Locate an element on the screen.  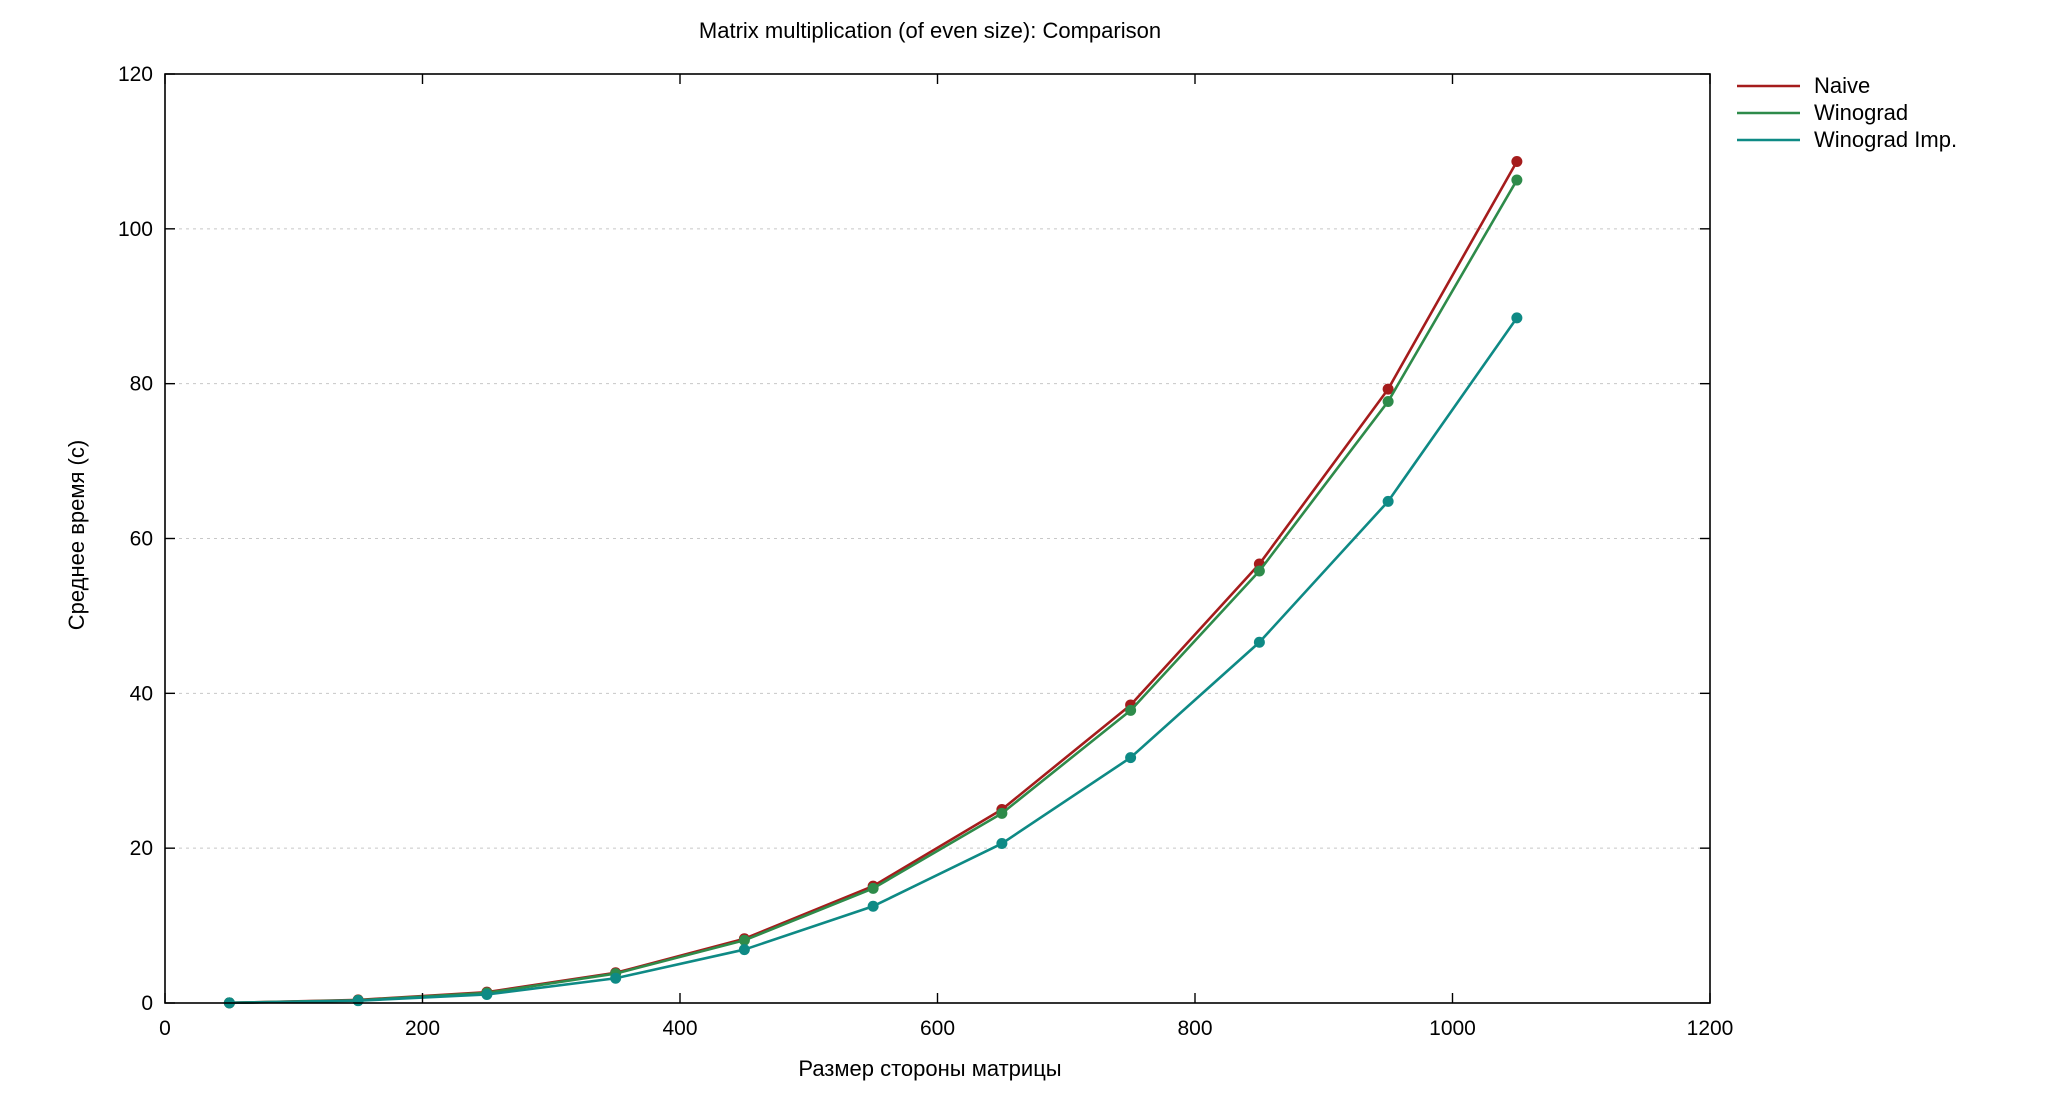
x-tick-label: 200 is located at coordinates (422, 1028).